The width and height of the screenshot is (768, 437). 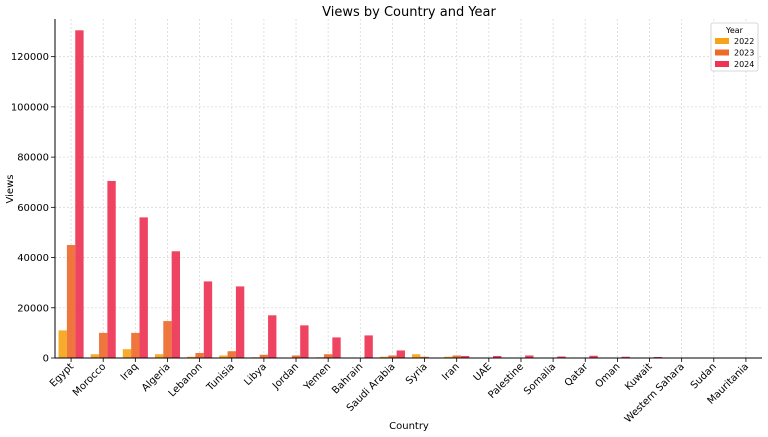 I want to click on legend-label-2023: 2023, so click(x=744, y=53).